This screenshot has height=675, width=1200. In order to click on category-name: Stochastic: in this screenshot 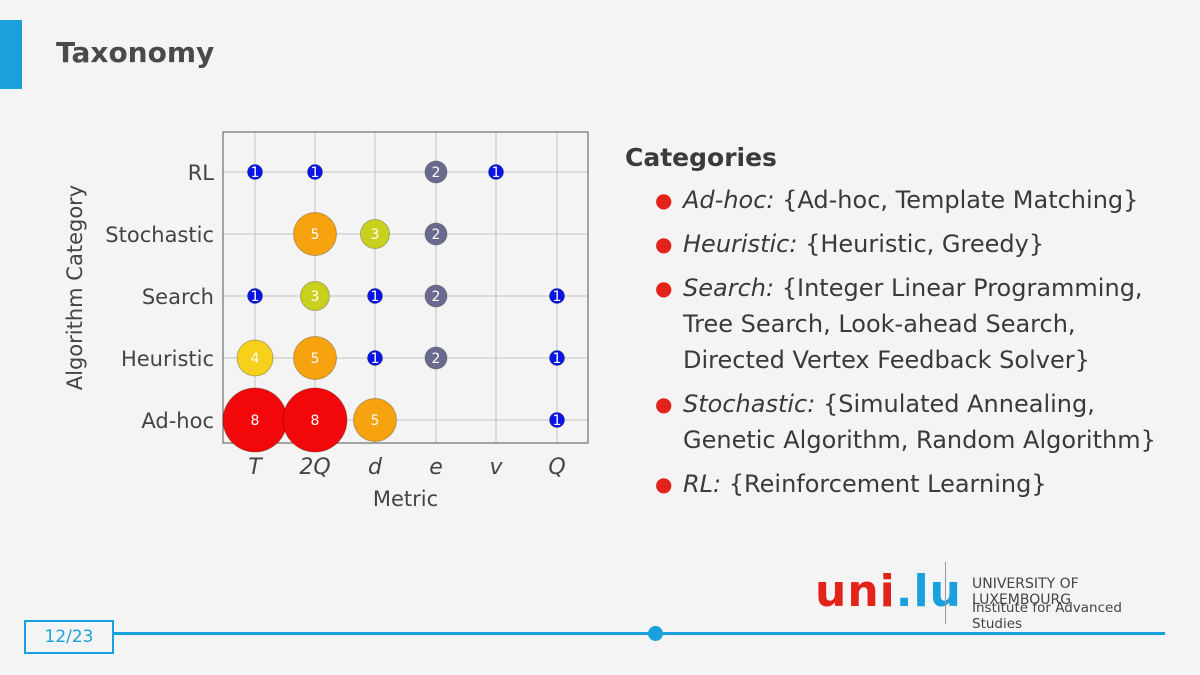, I will do `click(749, 404)`.